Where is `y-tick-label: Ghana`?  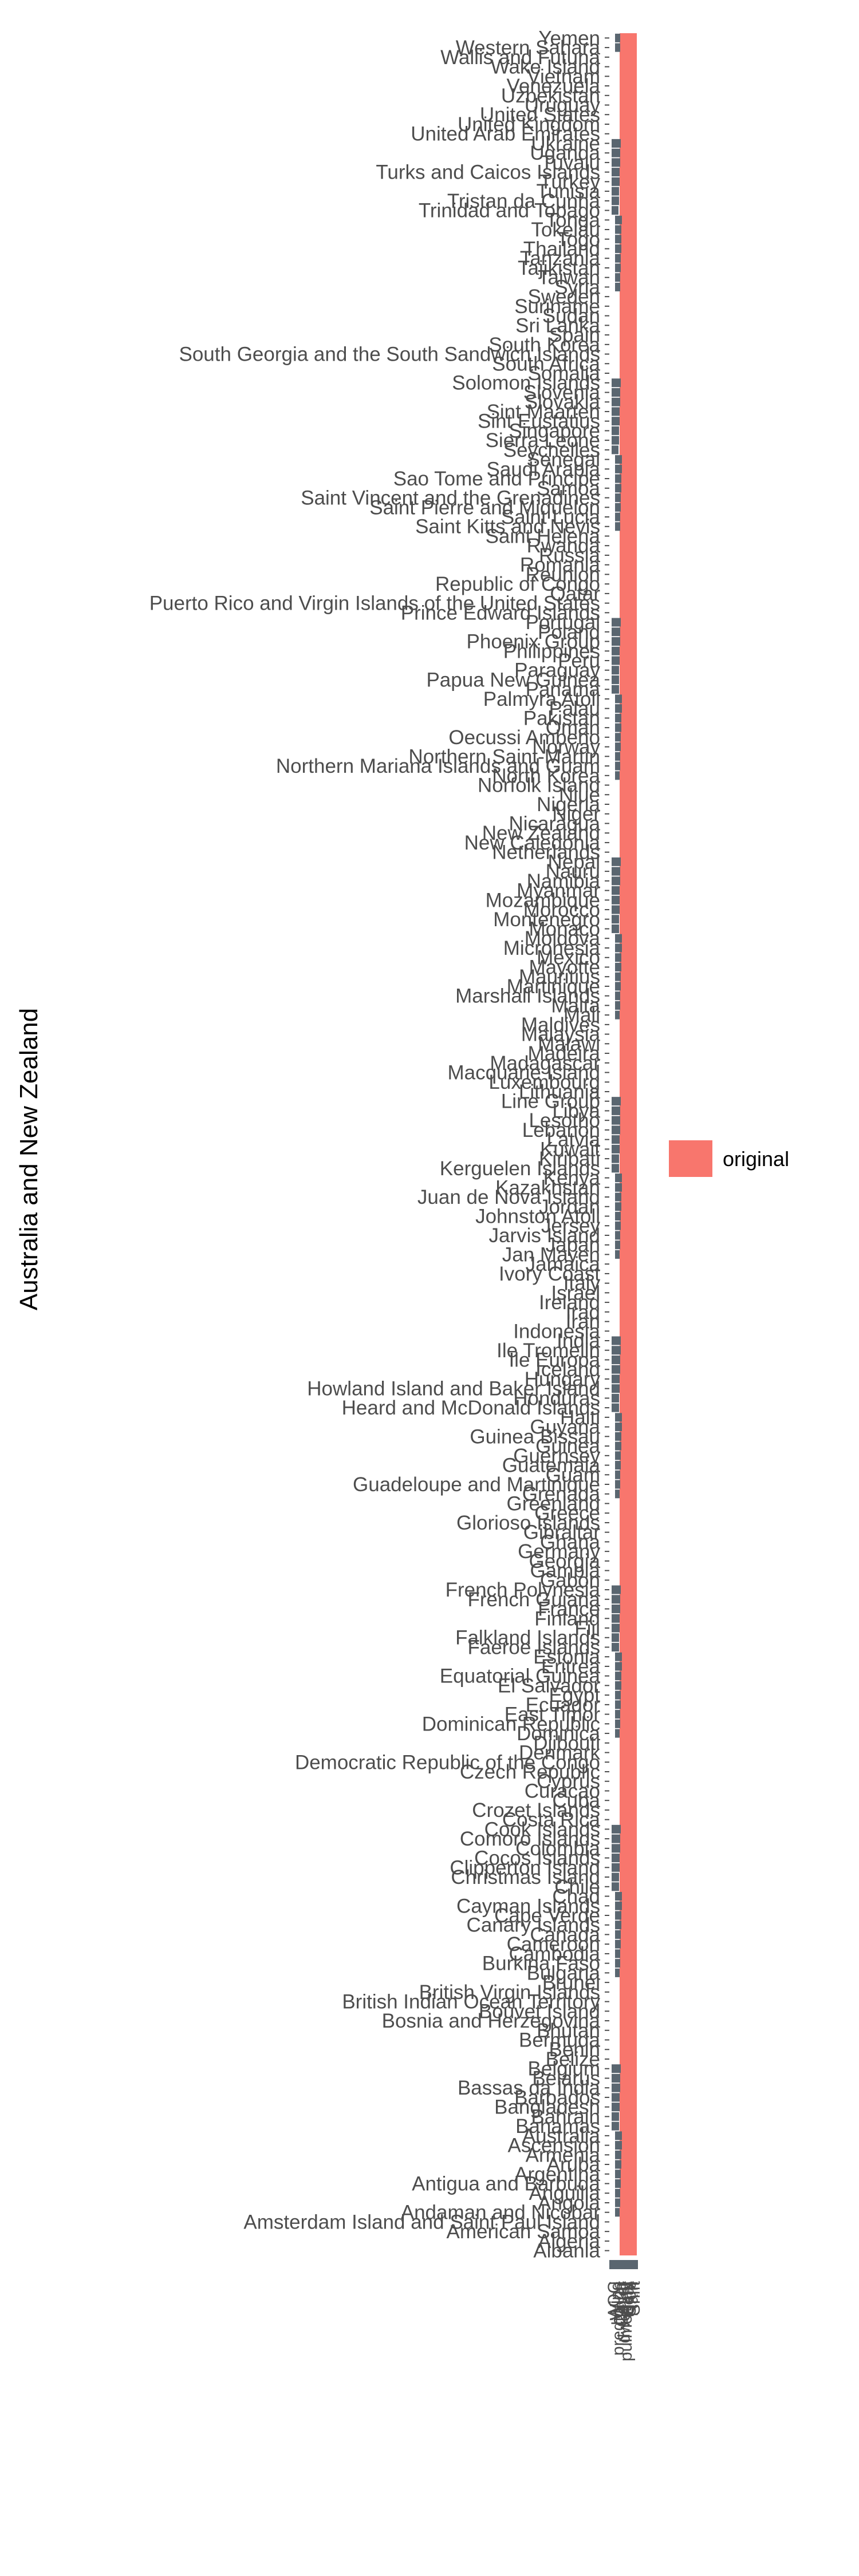
y-tick-label: Ghana is located at coordinates (570, 1542).